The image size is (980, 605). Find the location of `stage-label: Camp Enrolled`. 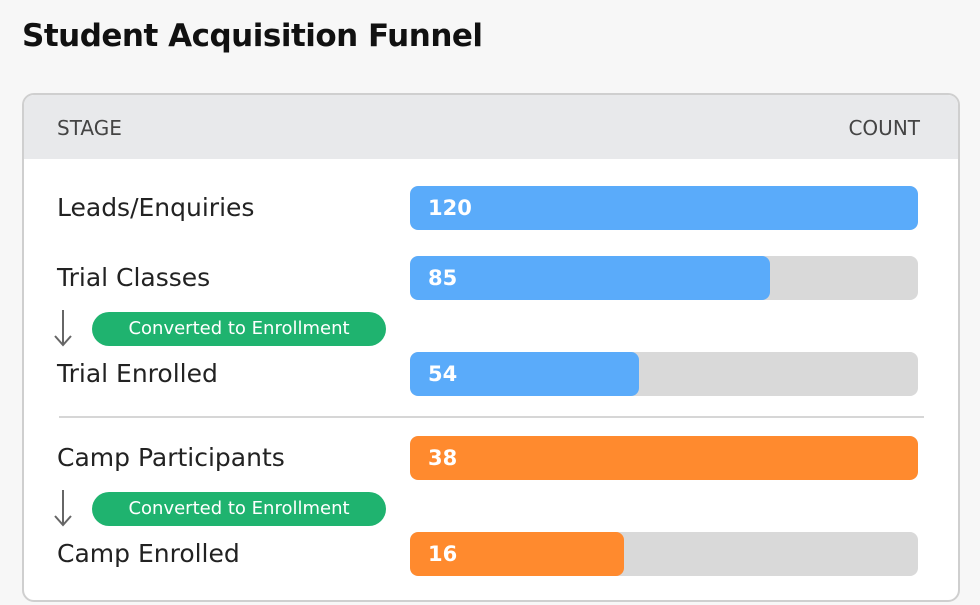

stage-label: Camp Enrolled is located at coordinates (148, 553).